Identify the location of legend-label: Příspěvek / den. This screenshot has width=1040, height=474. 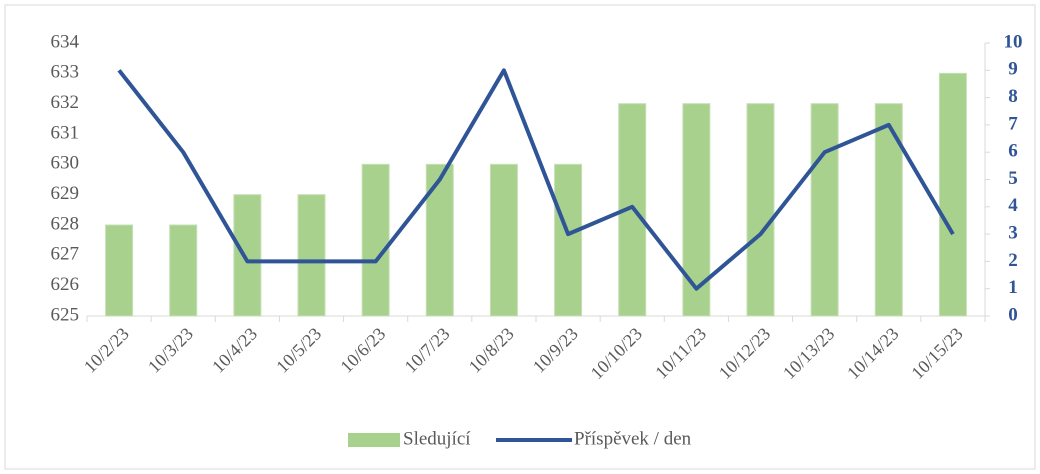
(633, 438).